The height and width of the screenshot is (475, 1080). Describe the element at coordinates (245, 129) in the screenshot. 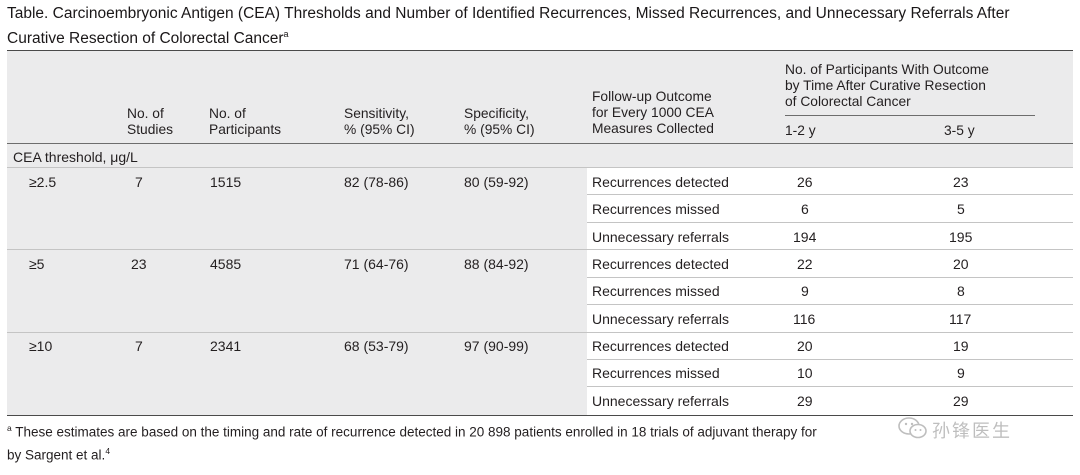

I see `header-participants-line2: Participants` at that location.